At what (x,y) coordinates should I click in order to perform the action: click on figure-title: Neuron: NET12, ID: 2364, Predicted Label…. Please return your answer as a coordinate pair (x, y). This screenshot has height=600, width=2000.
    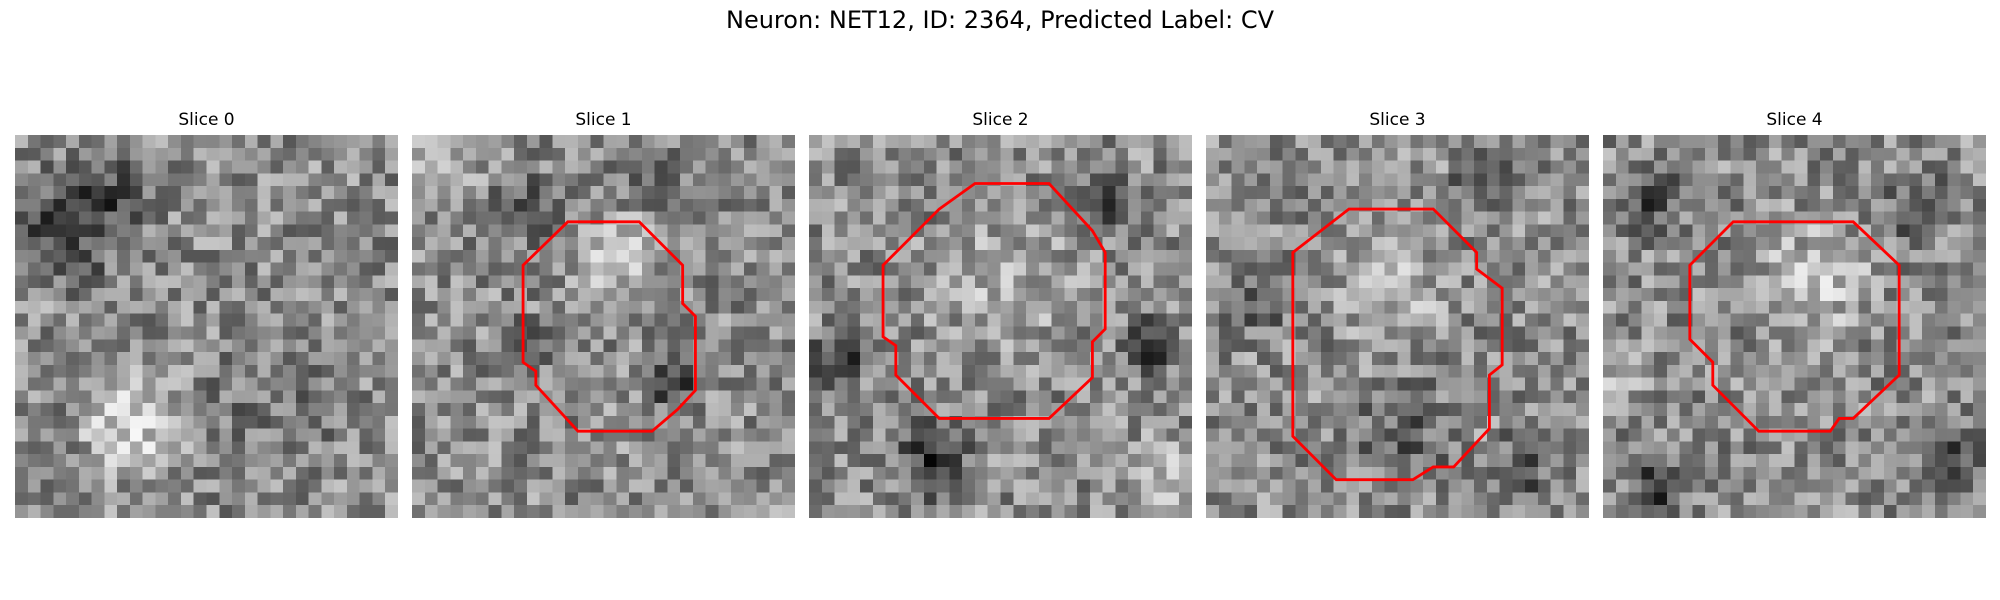
    Looking at the image, I should click on (1000, 20).